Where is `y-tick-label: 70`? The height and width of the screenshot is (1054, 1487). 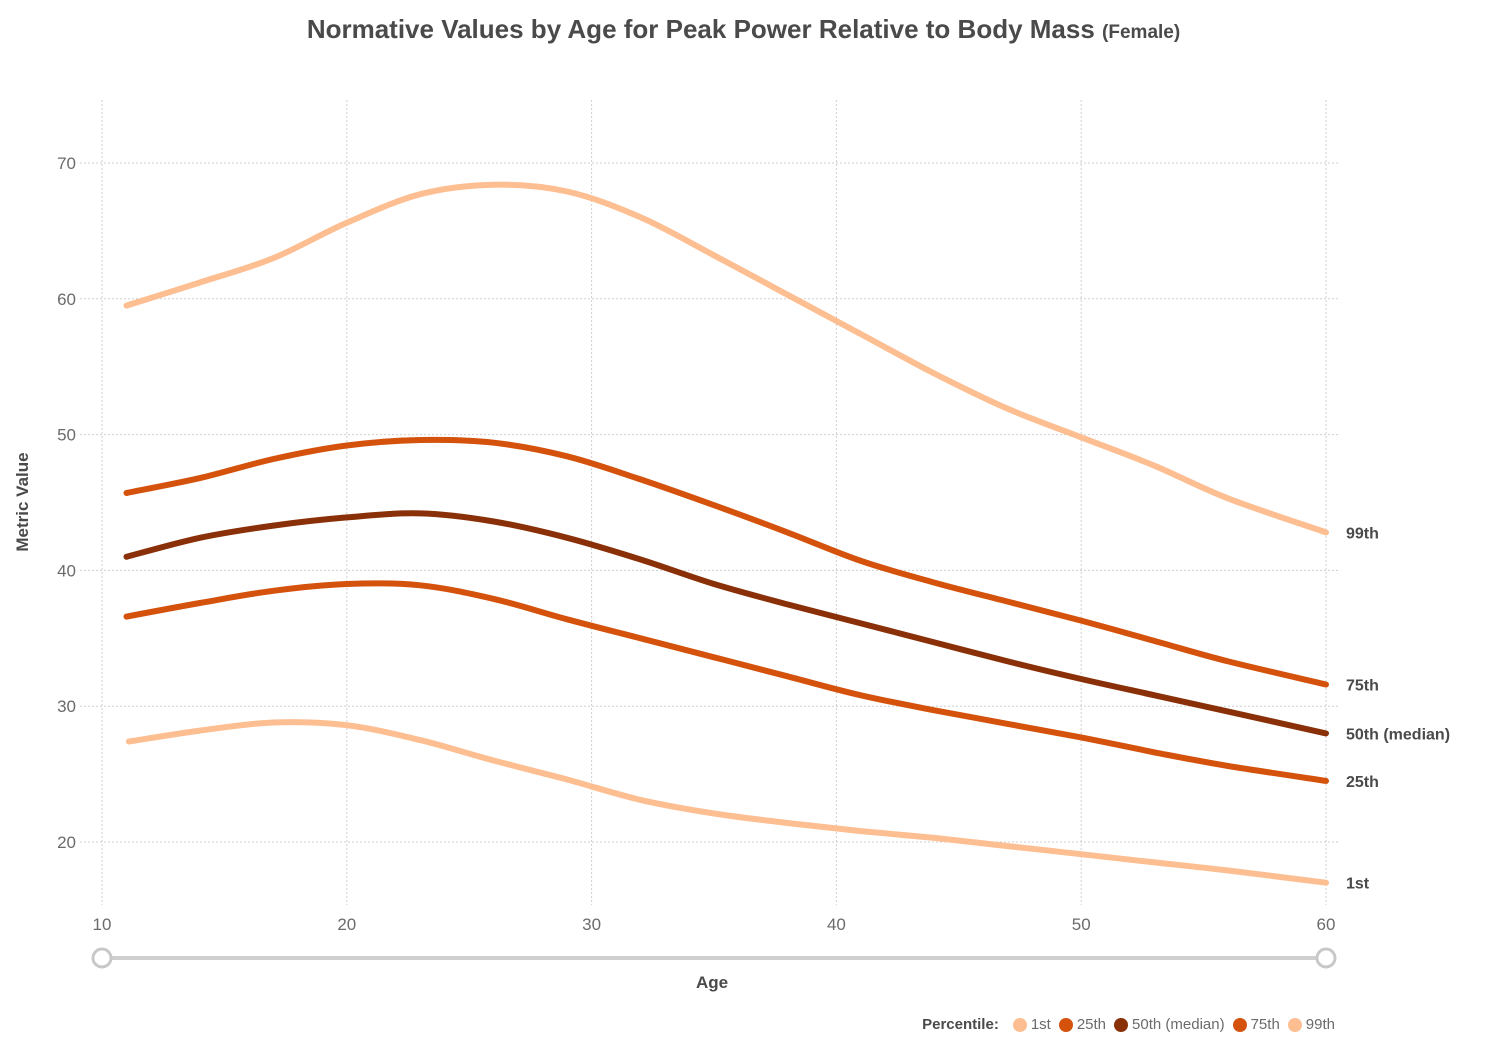
y-tick-label: 70 is located at coordinates (66, 163).